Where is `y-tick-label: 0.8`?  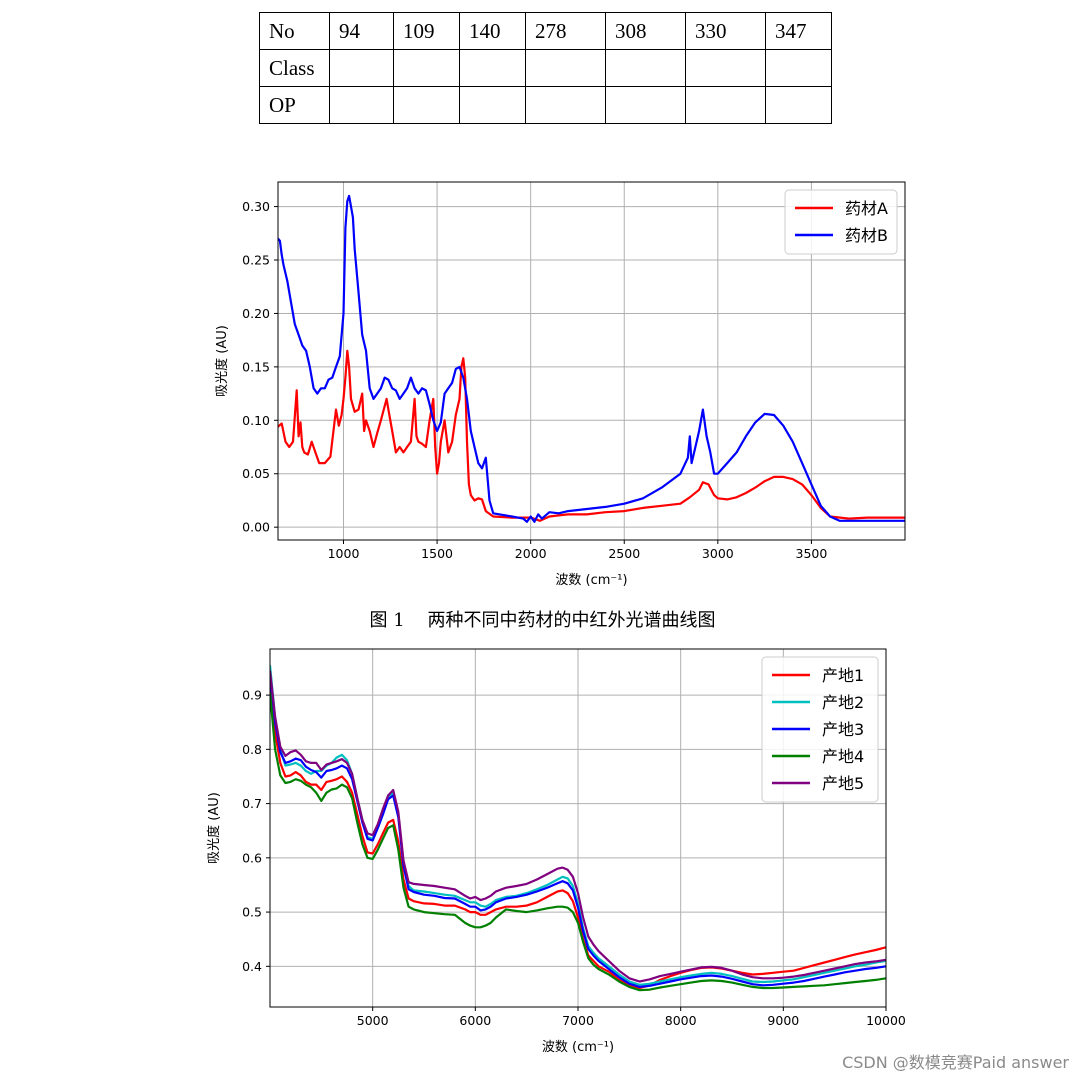
y-tick-label: 0.8 is located at coordinates (252, 749).